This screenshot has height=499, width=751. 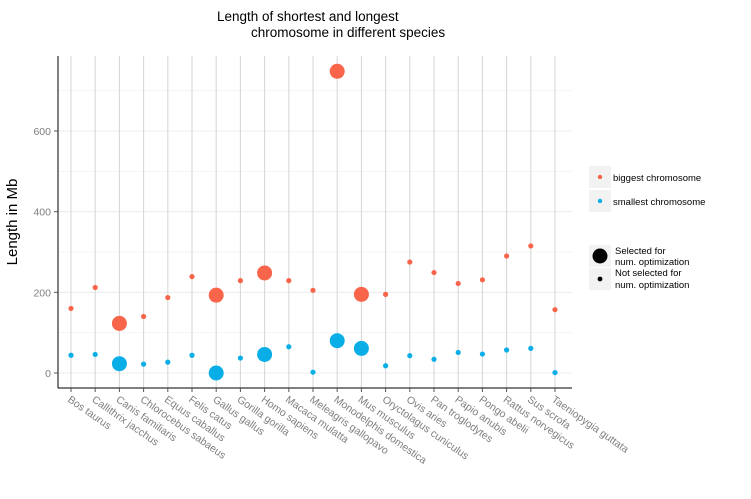 What do you see at coordinates (12, 222) in the screenshot?
I see `y-axis-label: Length in Mb` at bounding box center [12, 222].